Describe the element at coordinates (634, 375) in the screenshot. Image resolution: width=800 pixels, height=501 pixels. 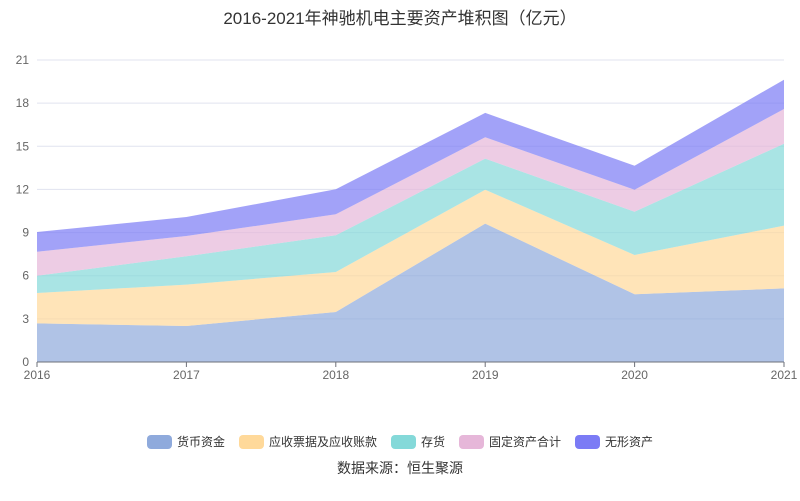
I see `x-tick-label: 2020` at that location.